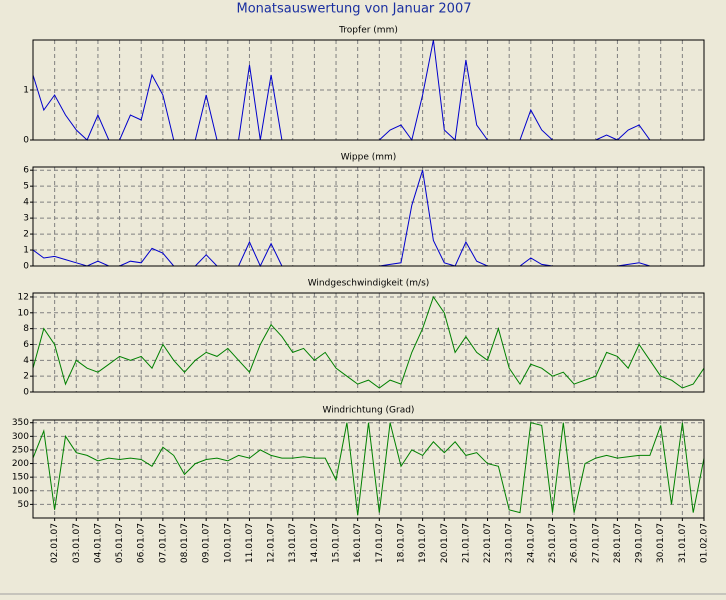 This screenshot has width=726, height=600. What do you see at coordinates (337, 543) in the screenshot?
I see `x-tick-label: 15.01.07` at bounding box center [337, 543].